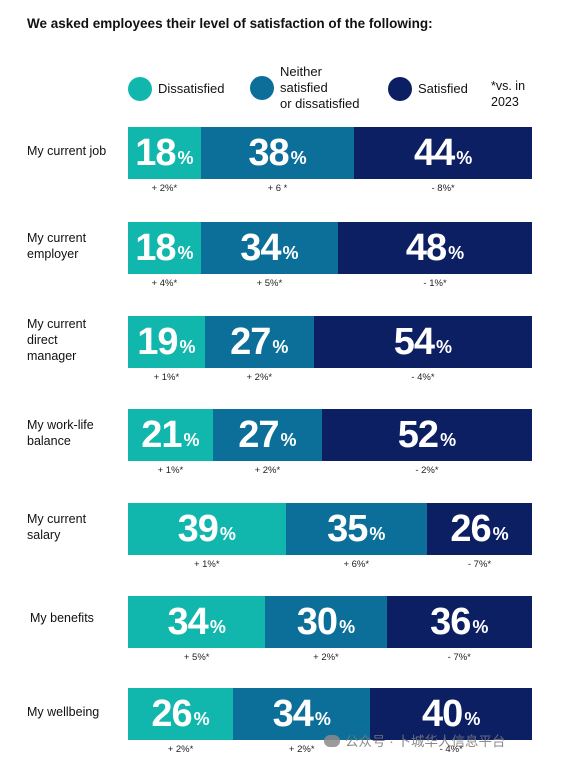  Describe the element at coordinates (347, 529) in the screenshot. I see `data-label-value: 35` at that location.